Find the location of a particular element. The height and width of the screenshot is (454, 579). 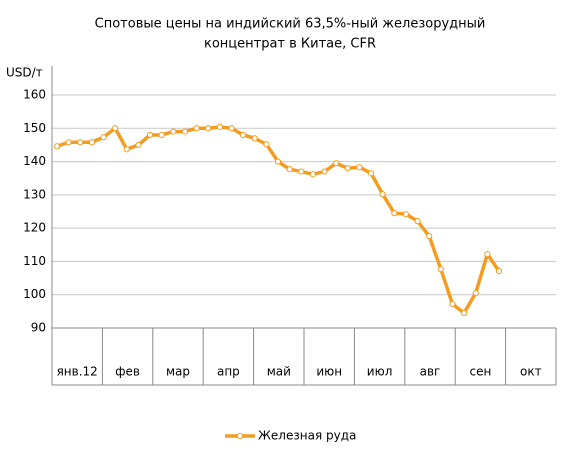

x-tick-label: янв.12 is located at coordinates (77, 372).